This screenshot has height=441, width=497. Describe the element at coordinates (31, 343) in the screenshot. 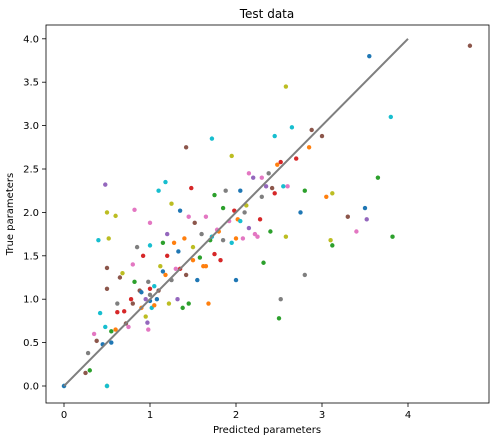

I see `y-tick-label: 0.5` at that location.